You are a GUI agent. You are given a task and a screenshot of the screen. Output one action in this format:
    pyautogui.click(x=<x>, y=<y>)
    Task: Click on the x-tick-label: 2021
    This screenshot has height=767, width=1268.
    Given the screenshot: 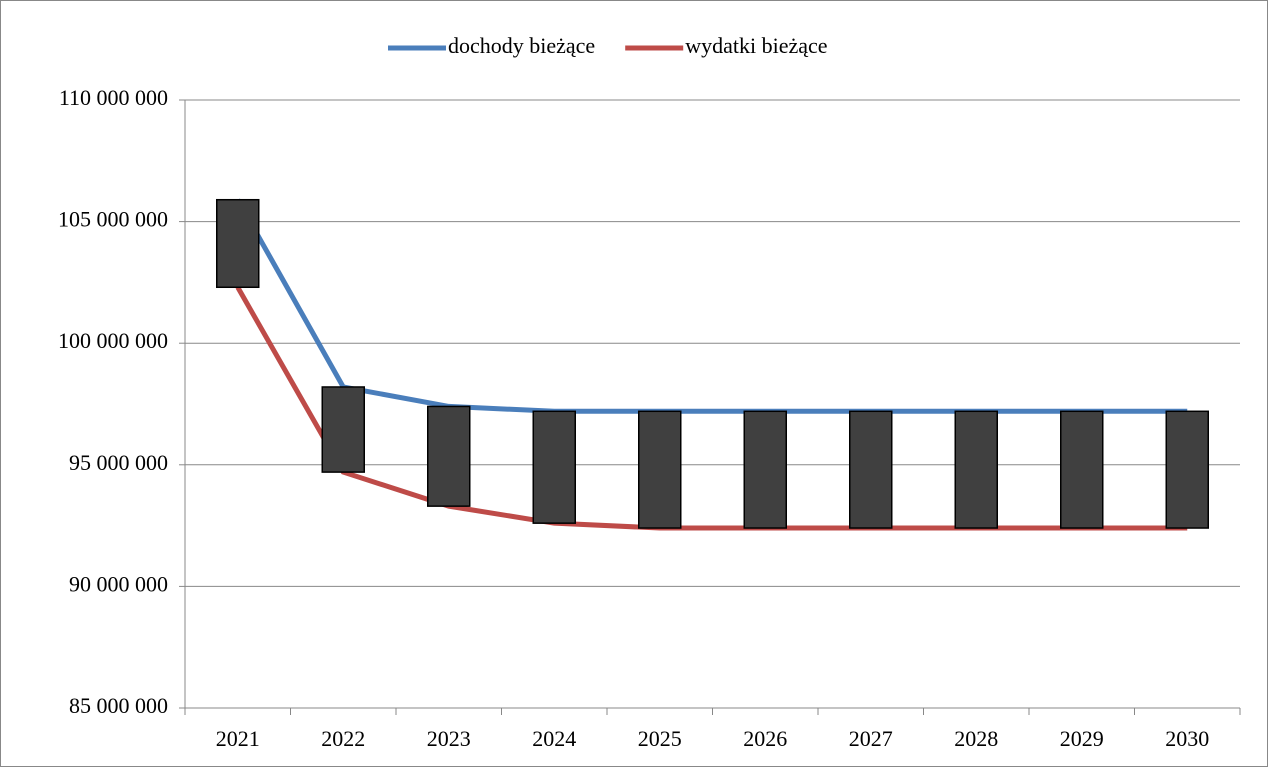 What is the action you would take?
    pyautogui.click(x=238, y=738)
    